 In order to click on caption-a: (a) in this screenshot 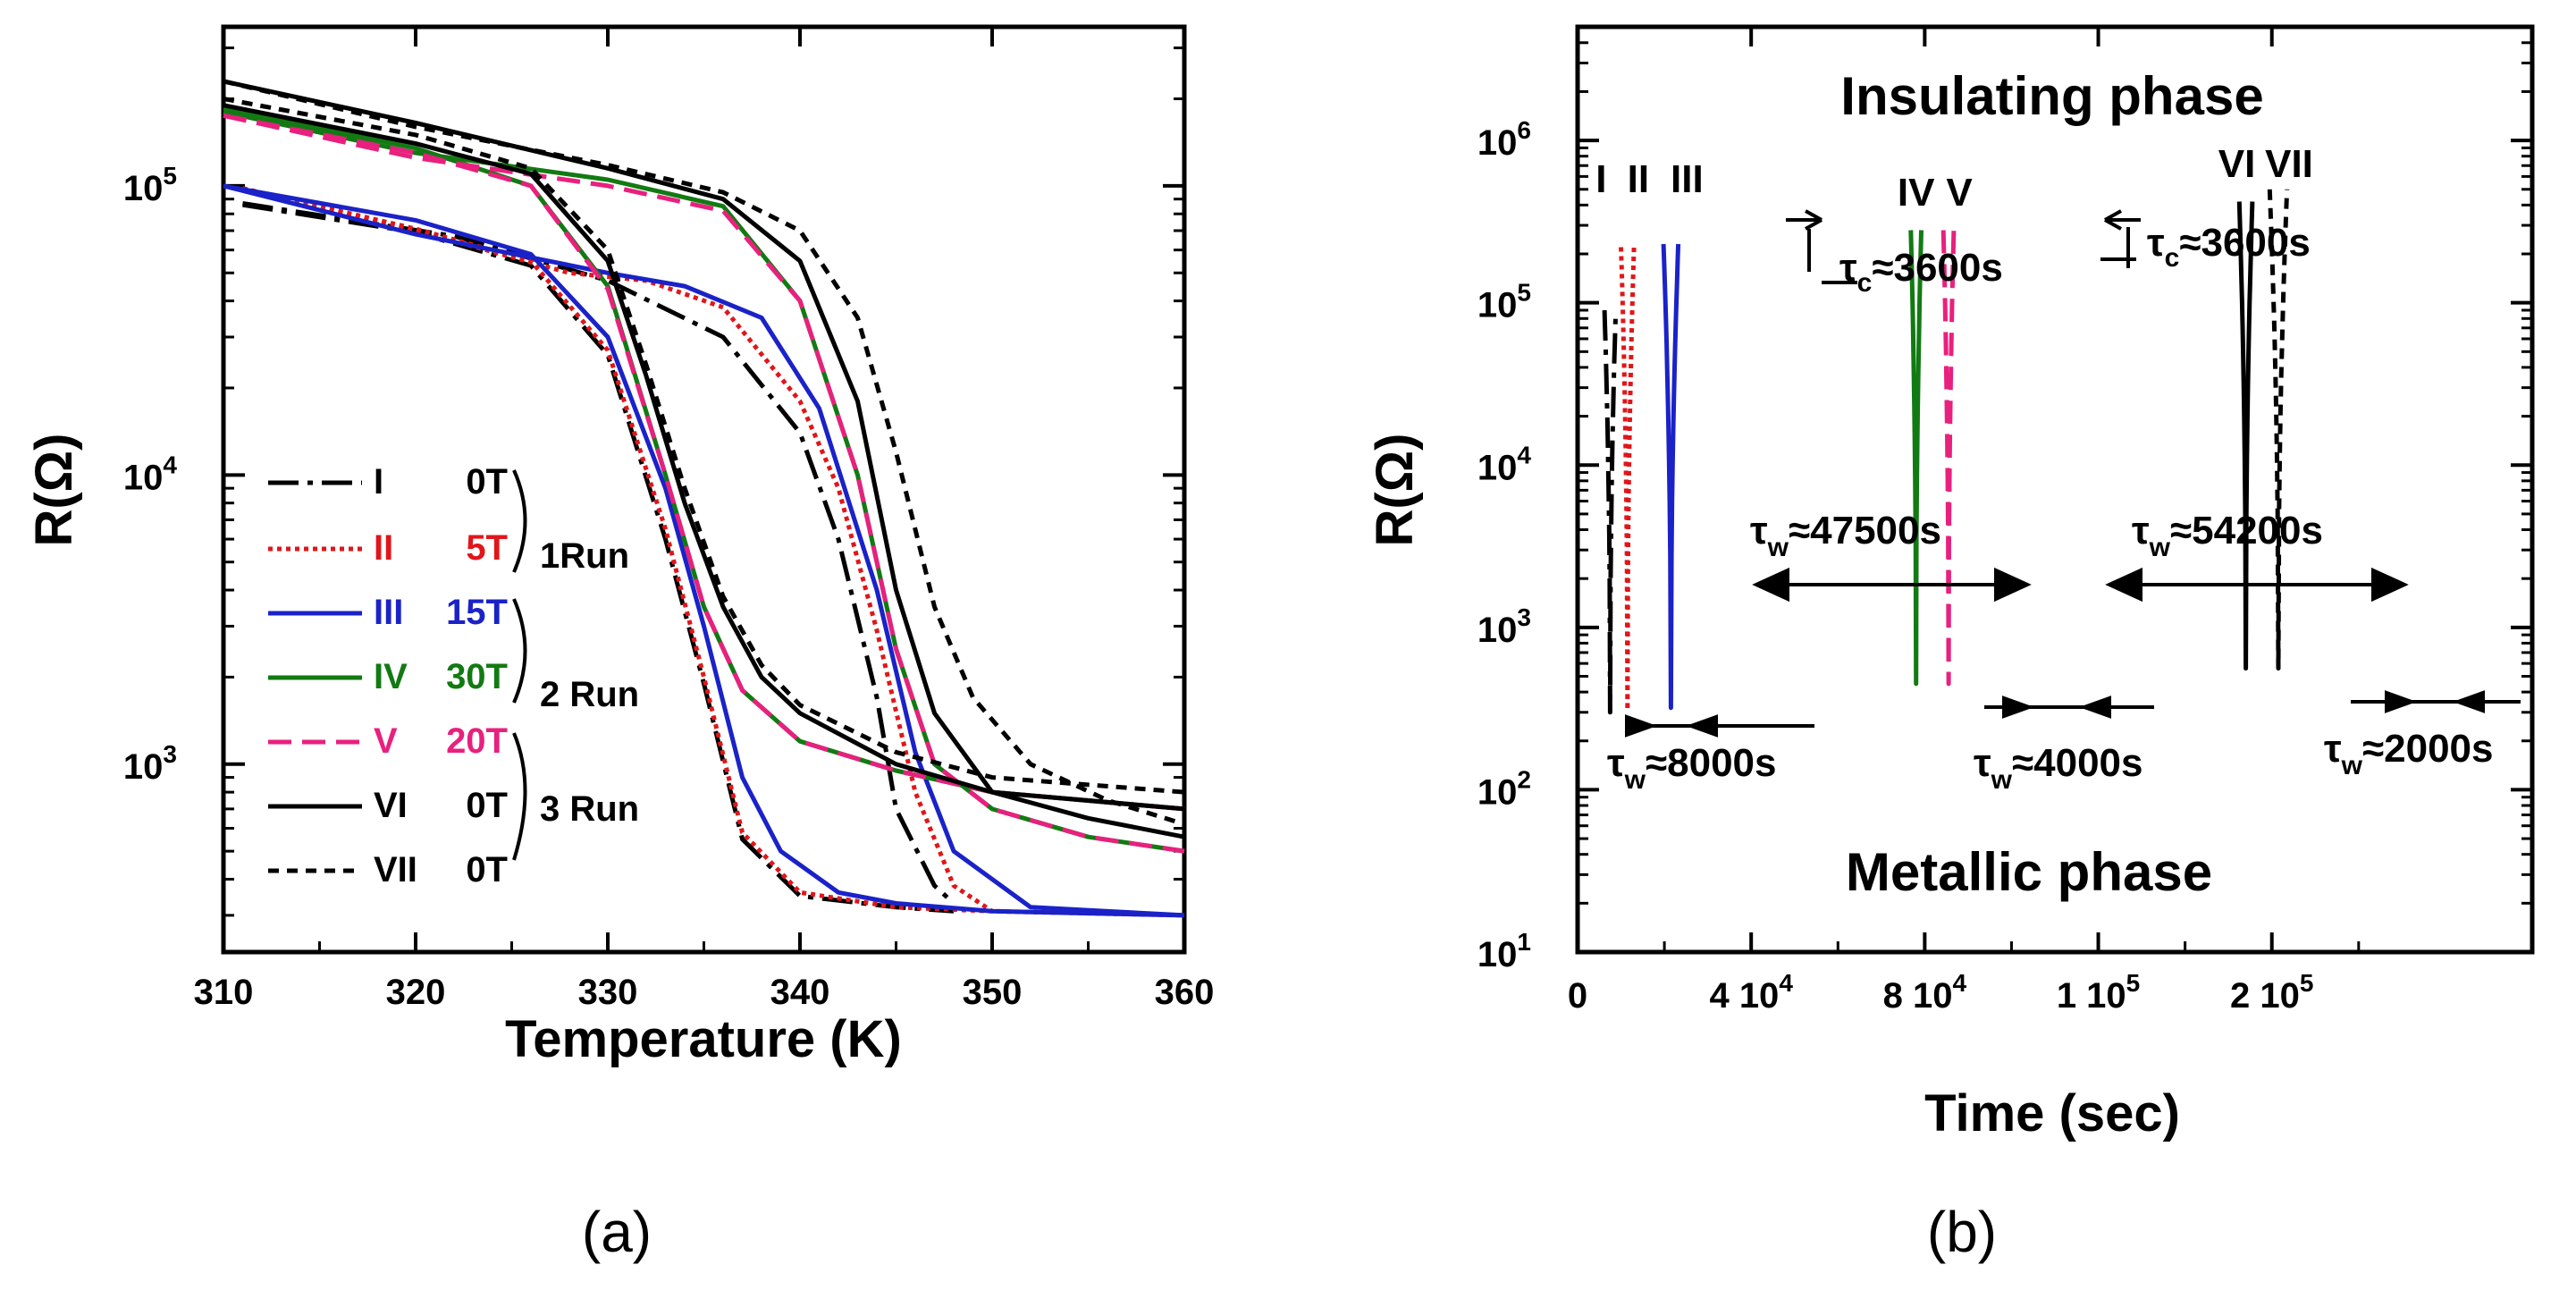, I will do `click(617, 1232)`.